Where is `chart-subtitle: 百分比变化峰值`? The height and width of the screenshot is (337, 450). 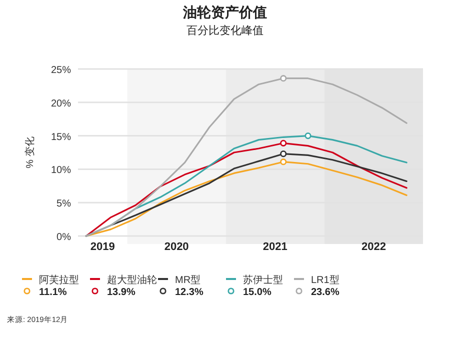 chart-subtitle: 百分比变化峰值 is located at coordinates (225, 30).